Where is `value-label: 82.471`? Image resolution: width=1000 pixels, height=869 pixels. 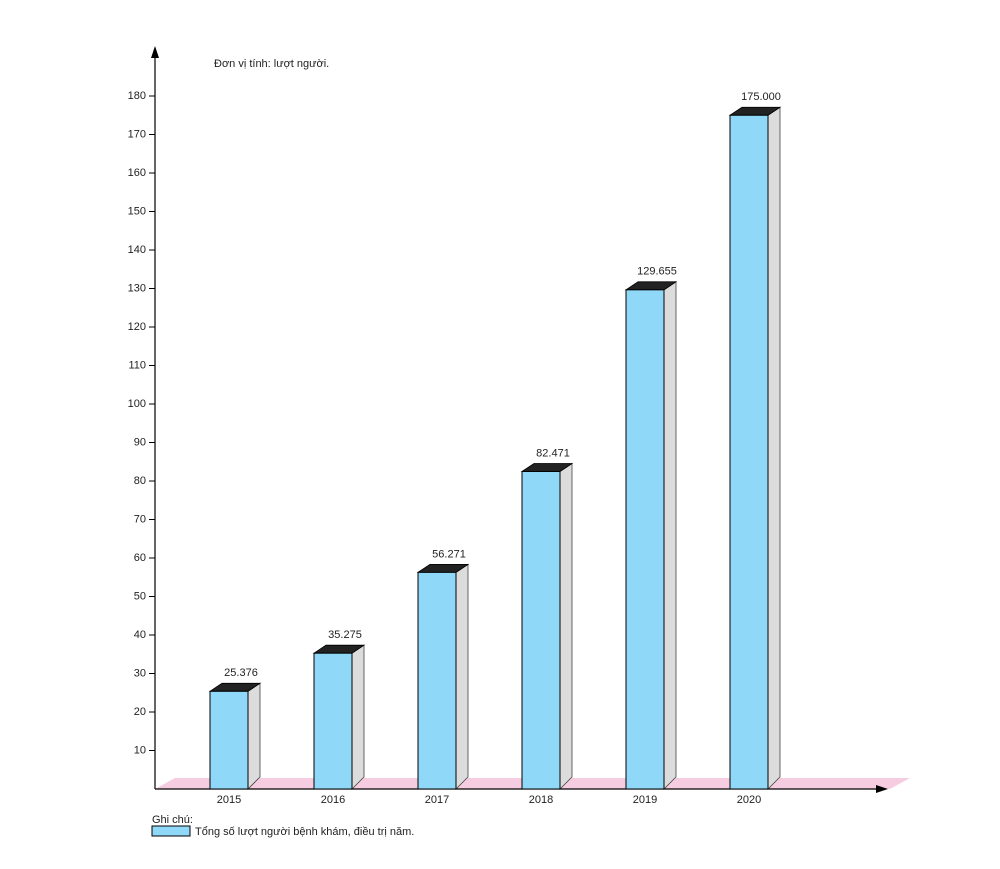 value-label: 82.471 is located at coordinates (553, 453).